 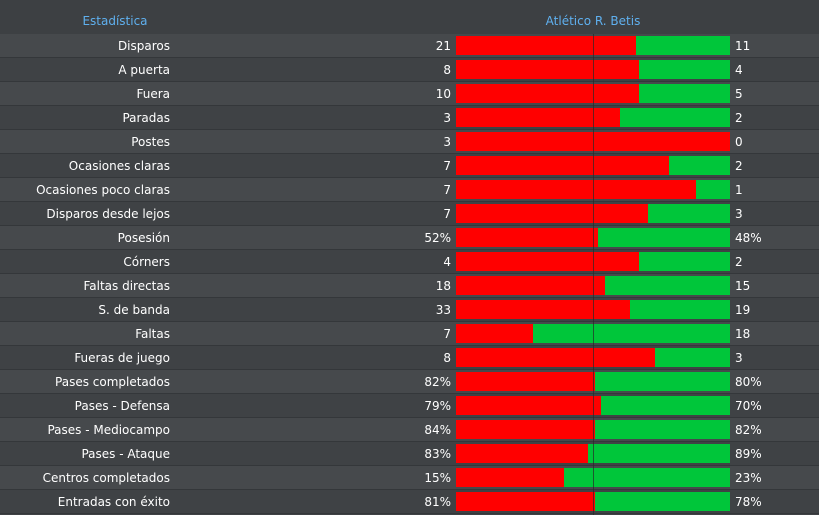 I want to click on stat-row: Ocasiones claras 7 2, so click(x=409, y=166).